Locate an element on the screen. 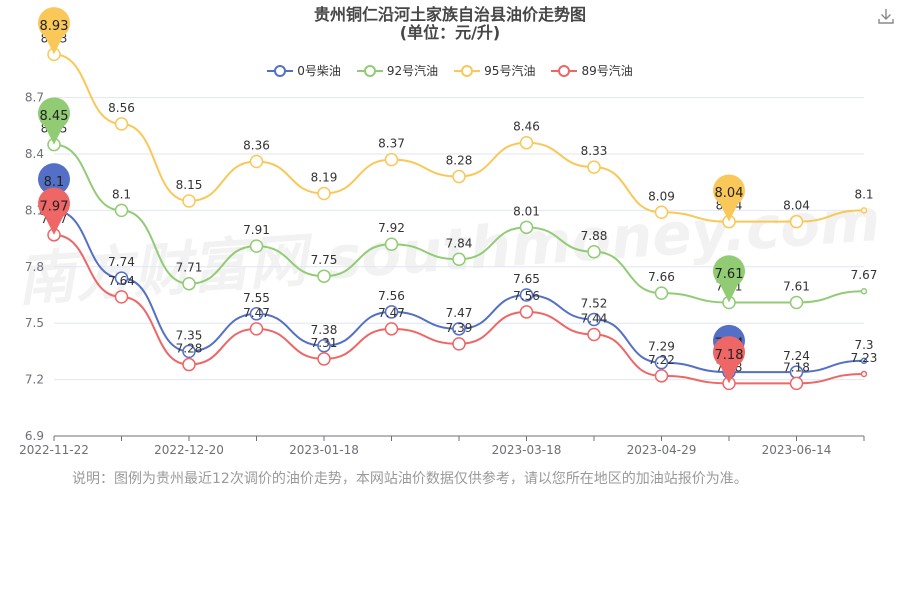  legend-item: 92号汽油 is located at coordinates (397, 70).